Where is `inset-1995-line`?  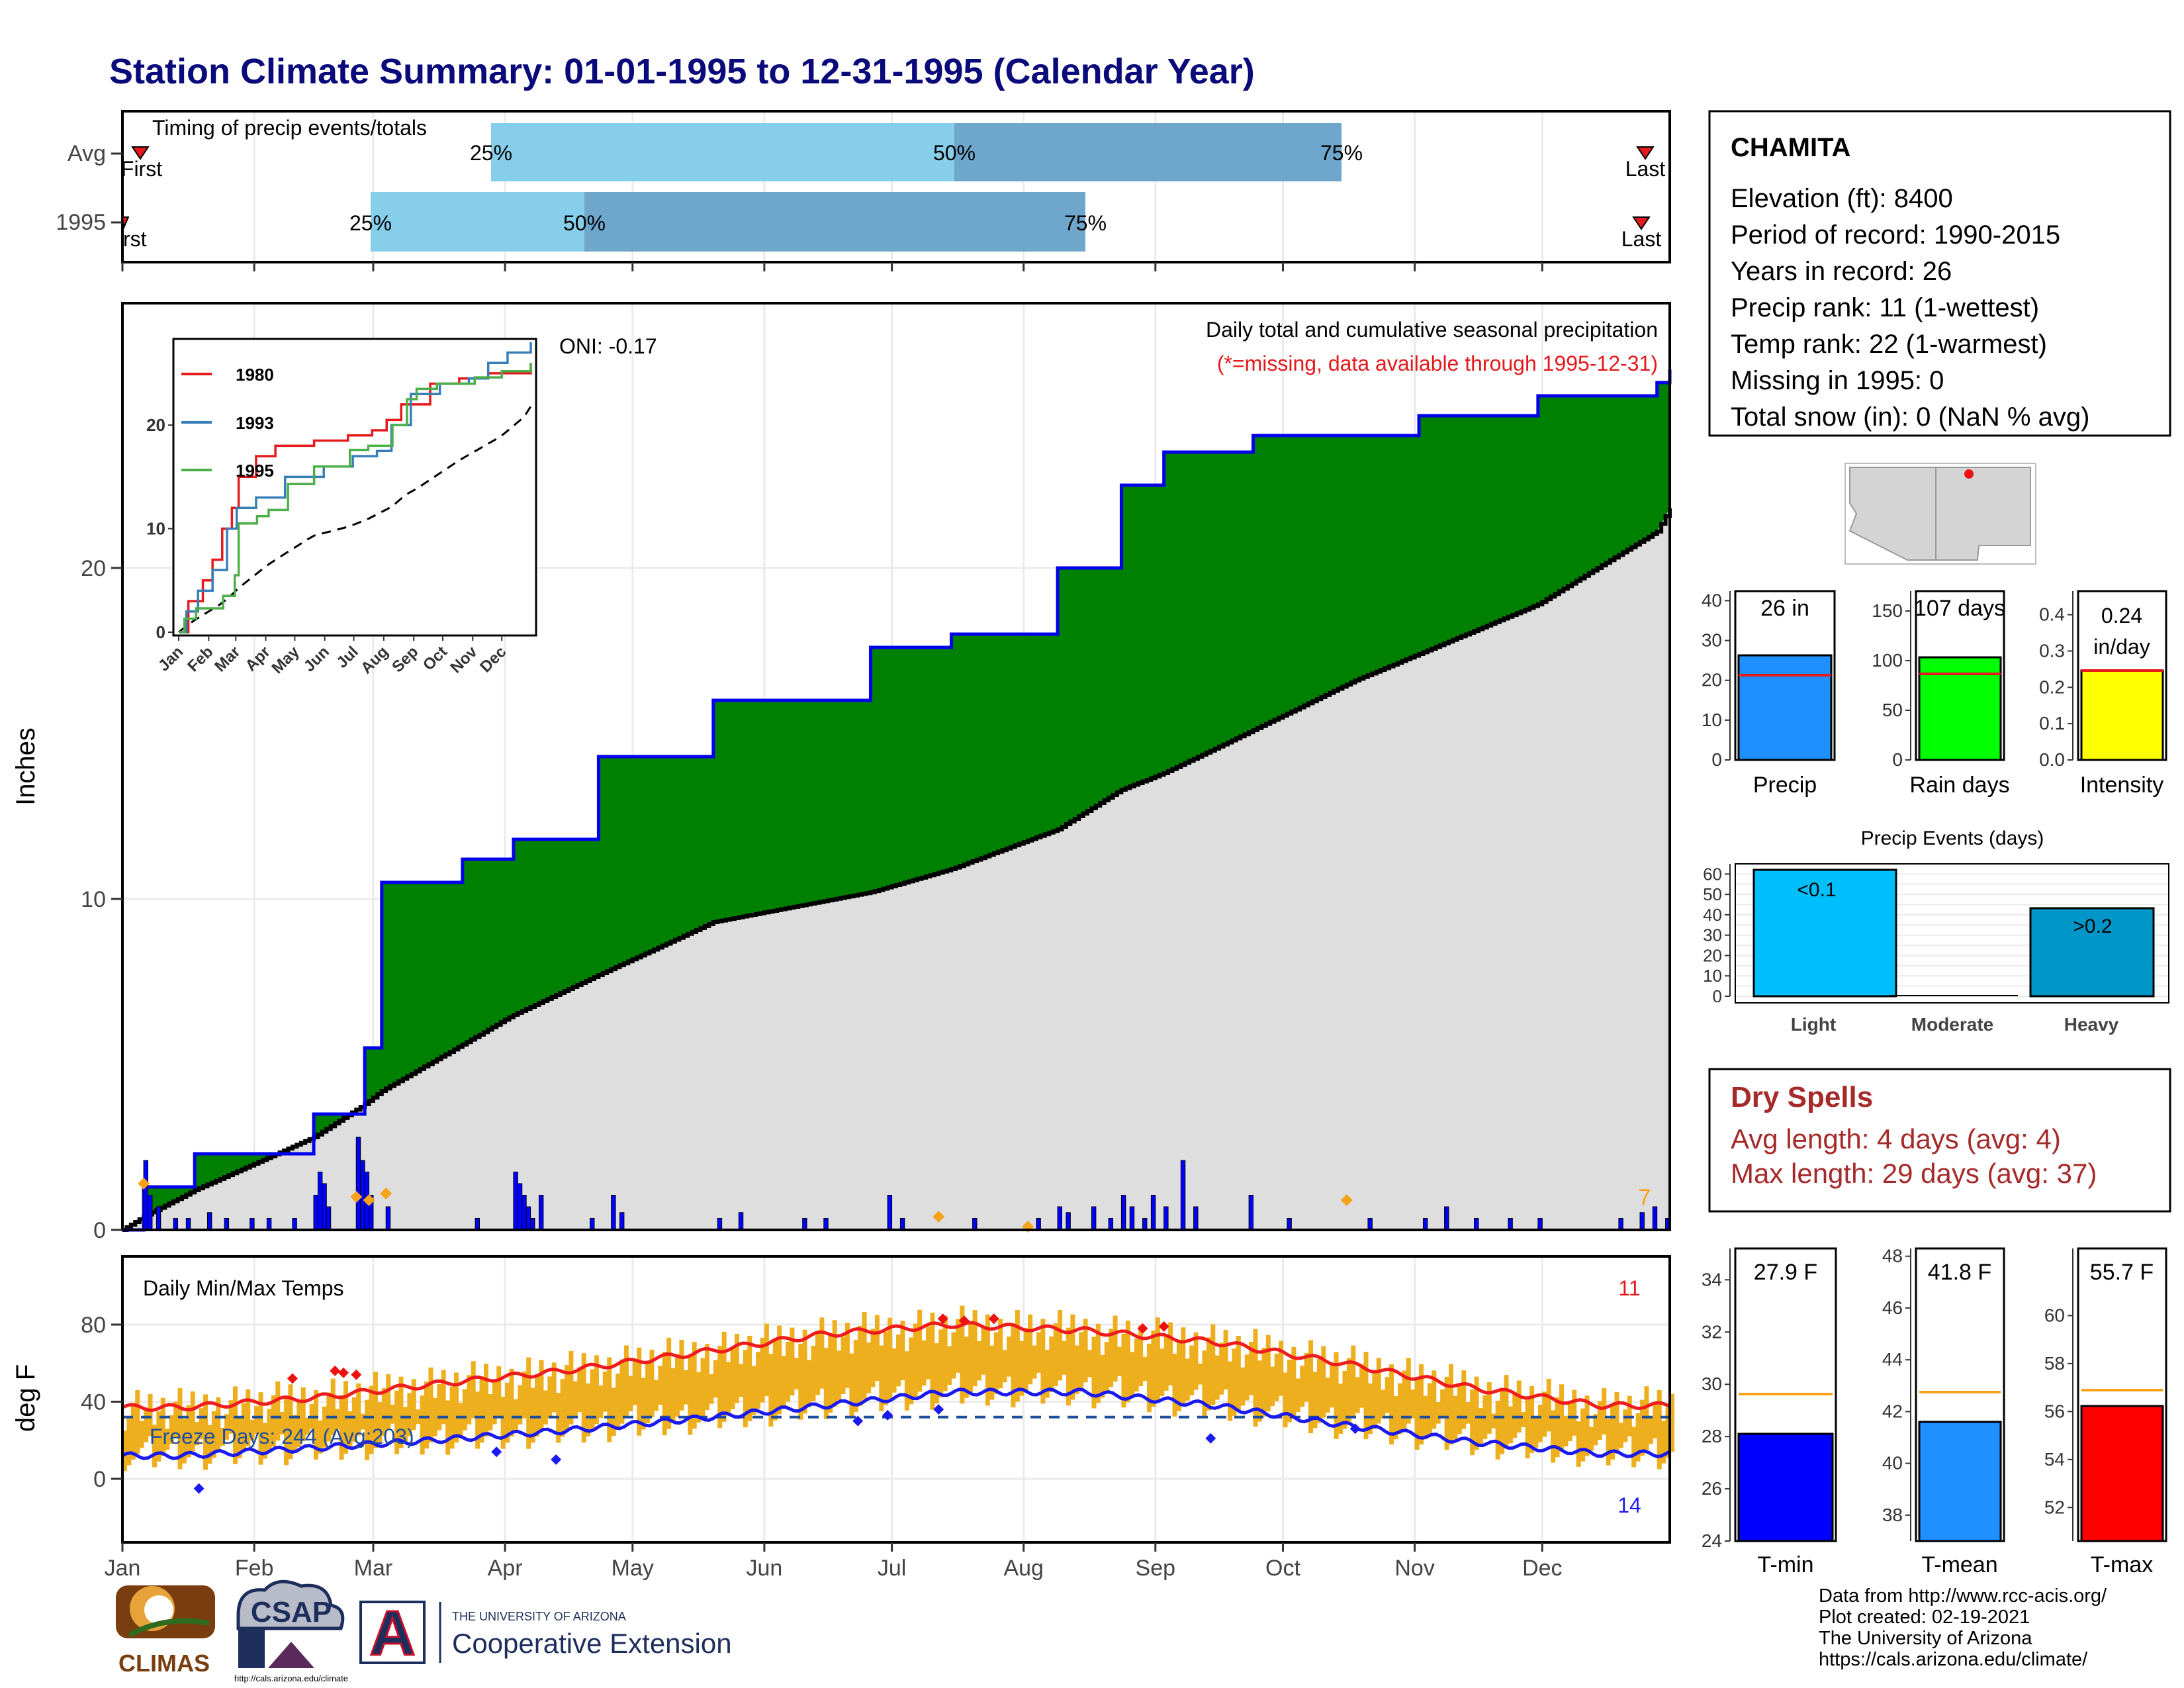 inset-1995-line is located at coordinates (355, 498).